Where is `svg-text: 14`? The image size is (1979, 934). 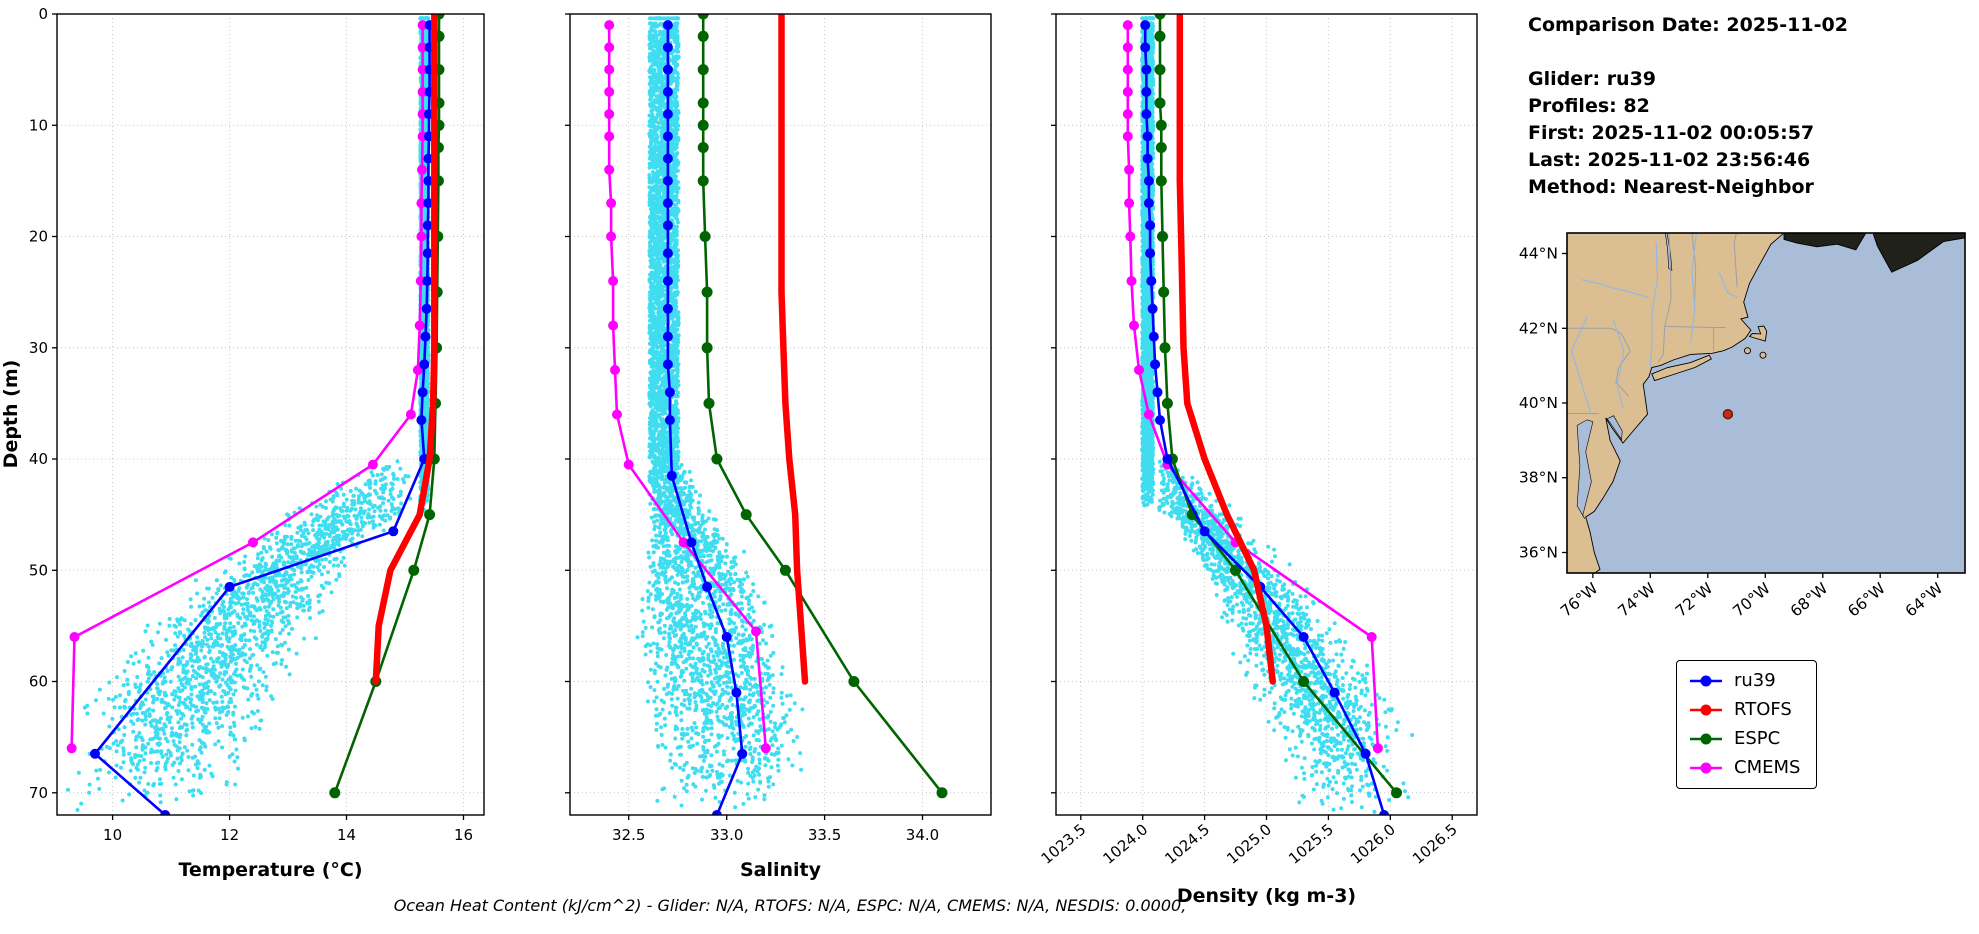 svg-text: 14 is located at coordinates (346, 835).